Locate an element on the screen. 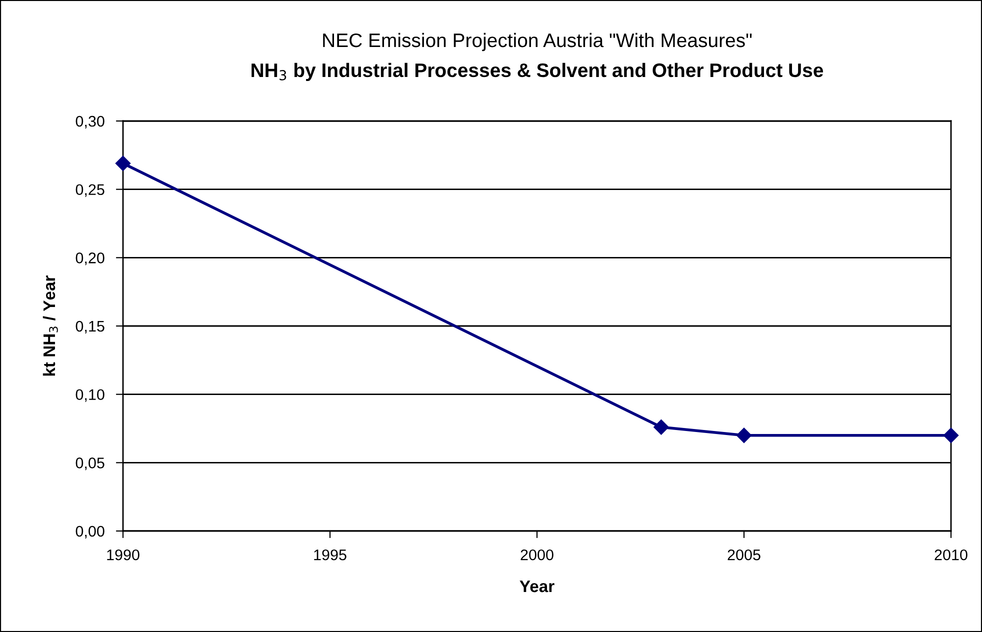  y-tick-label: 0,20 is located at coordinates (90, 259).